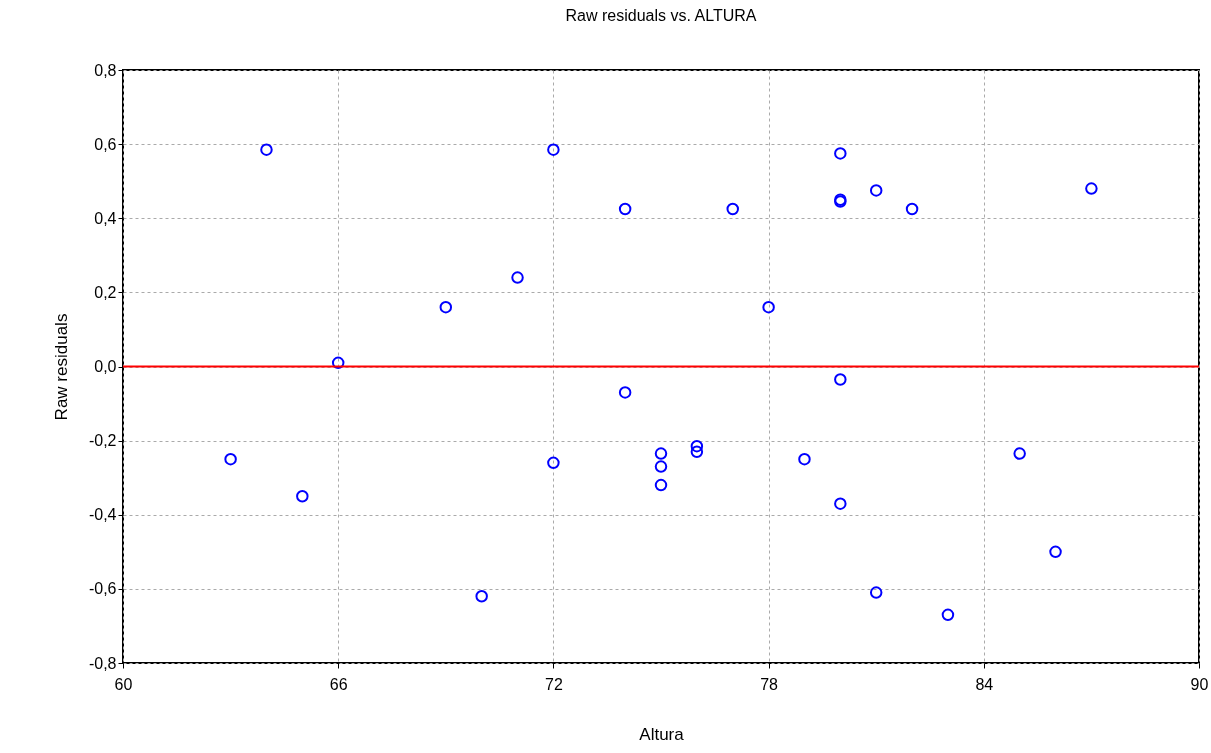 Image resolution: width=1211 pixels, height=753 pixels. Describe the element at coordinates (102, 441) in the screenshot. I see `y-tick-label: -0,2` at that location.